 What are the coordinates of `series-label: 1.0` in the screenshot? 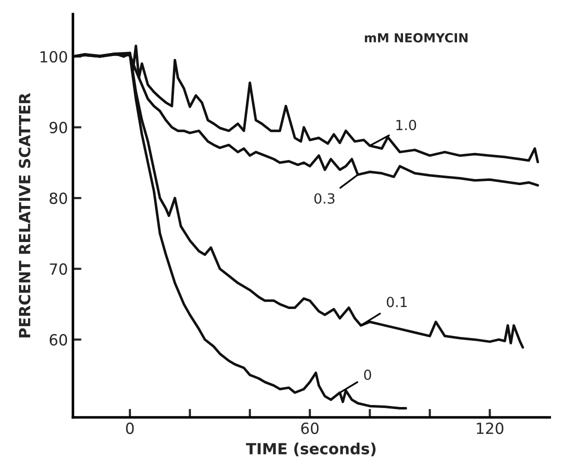 It's located at (406, 125).